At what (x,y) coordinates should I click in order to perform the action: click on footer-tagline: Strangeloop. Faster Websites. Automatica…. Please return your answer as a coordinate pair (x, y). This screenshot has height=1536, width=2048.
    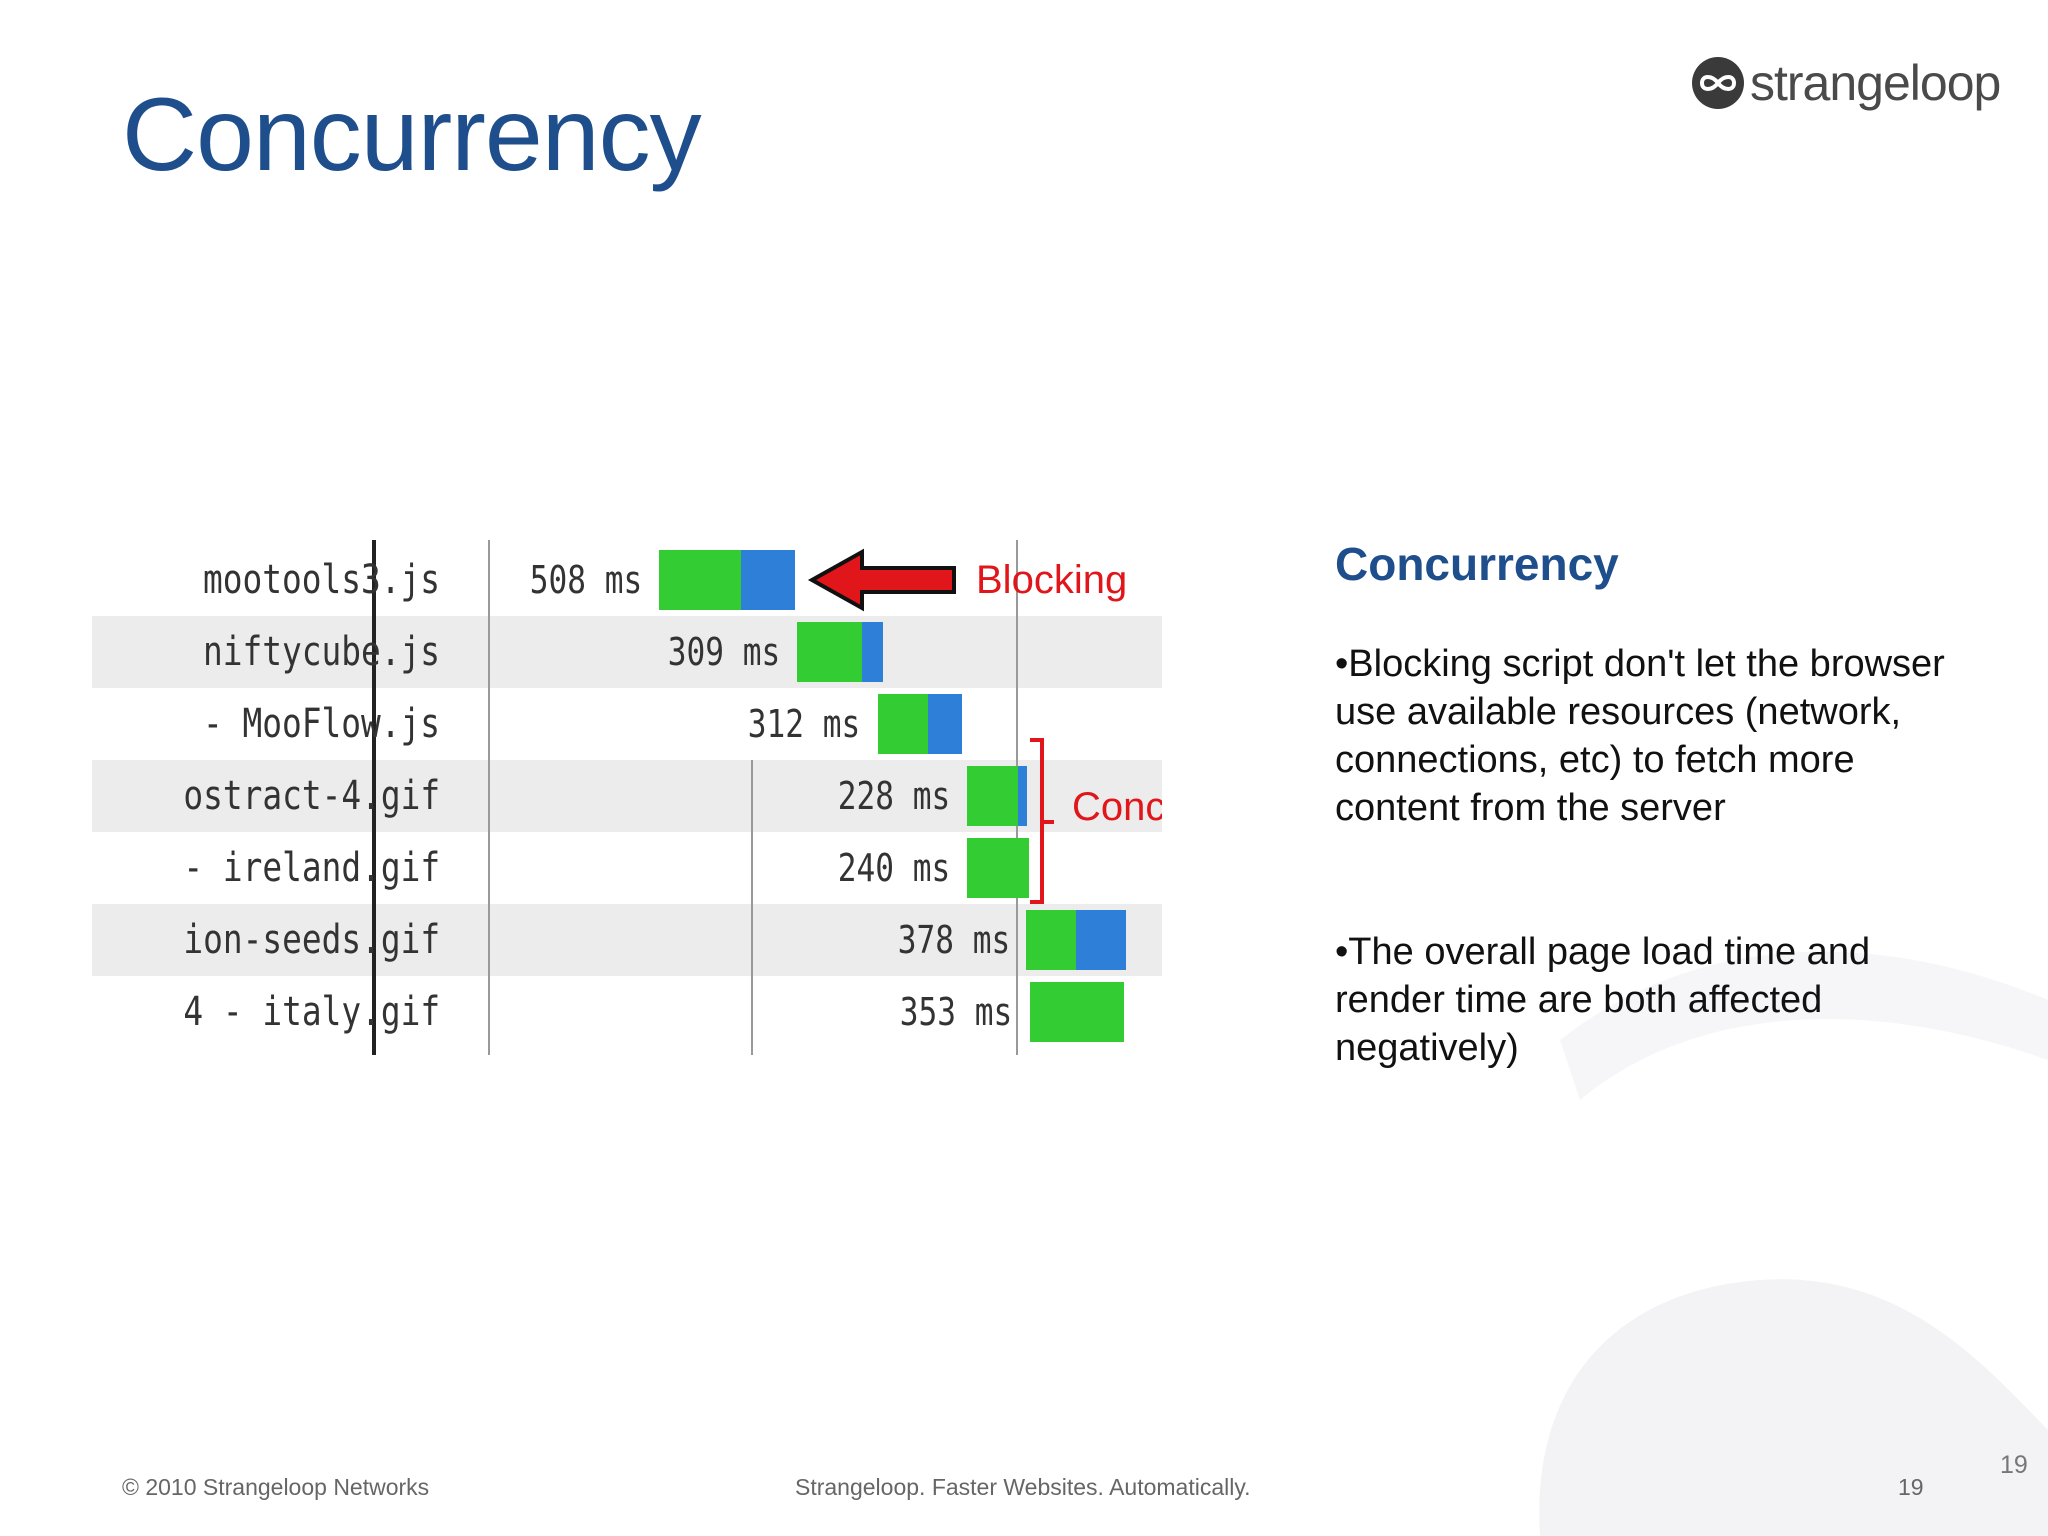
    Looking at the image, I should click on (1023, 1487).